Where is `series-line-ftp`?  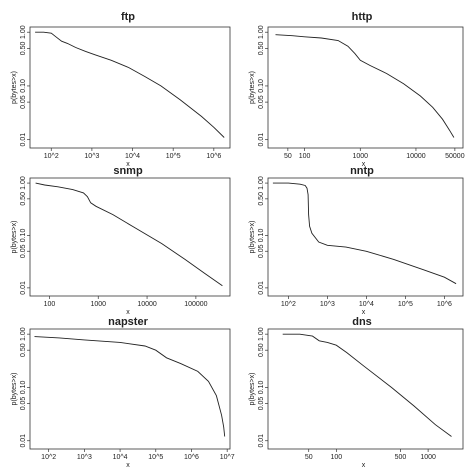 series-line-ftp is located at coordinates (130, 84).